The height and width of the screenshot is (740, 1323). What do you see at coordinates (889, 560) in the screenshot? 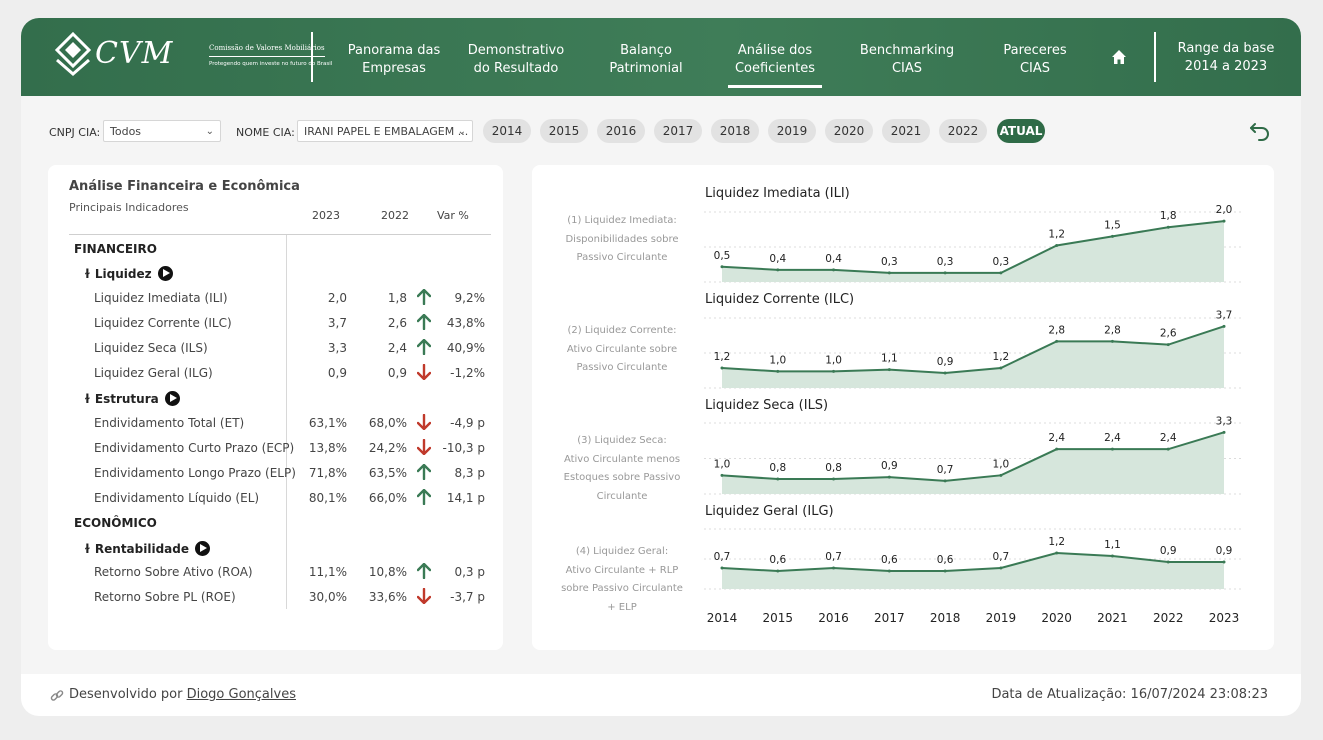
I see `data-label: 0,6` at bounding box center [889, 560].